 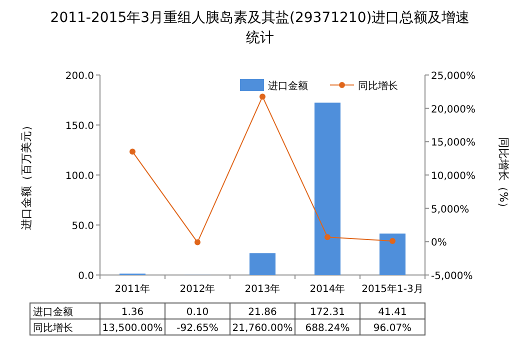 I want to click on y2-tick-label: 25,000%, so click(x=453, y=76).